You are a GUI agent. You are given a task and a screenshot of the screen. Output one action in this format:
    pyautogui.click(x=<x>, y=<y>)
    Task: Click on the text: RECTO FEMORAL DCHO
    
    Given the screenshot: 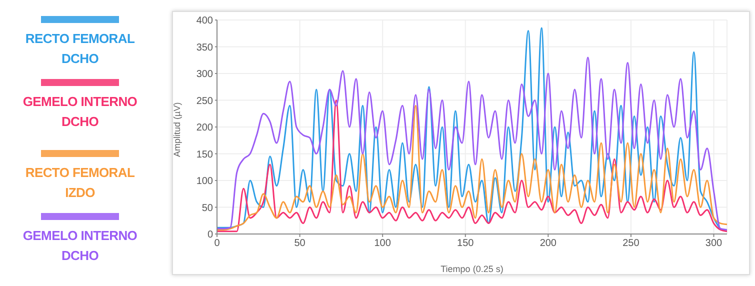 What is the action you would take?
    pyautogui.click(x=80, y=49)
    